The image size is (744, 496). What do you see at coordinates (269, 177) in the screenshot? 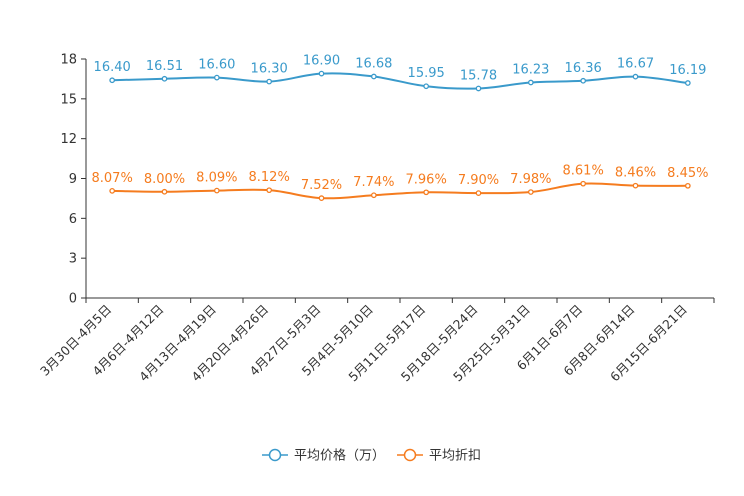
I see `data-label: 8.12%` at bounding box center [269, 177].